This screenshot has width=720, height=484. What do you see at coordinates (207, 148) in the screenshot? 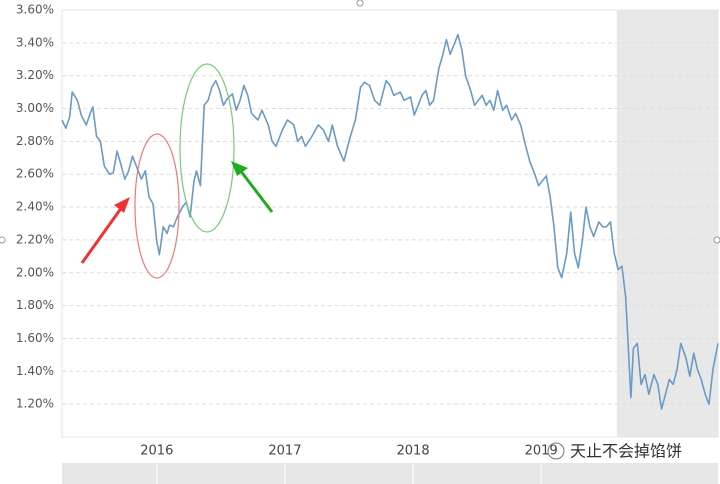
I see `green-ellipse` at bounding box center [207, 148].